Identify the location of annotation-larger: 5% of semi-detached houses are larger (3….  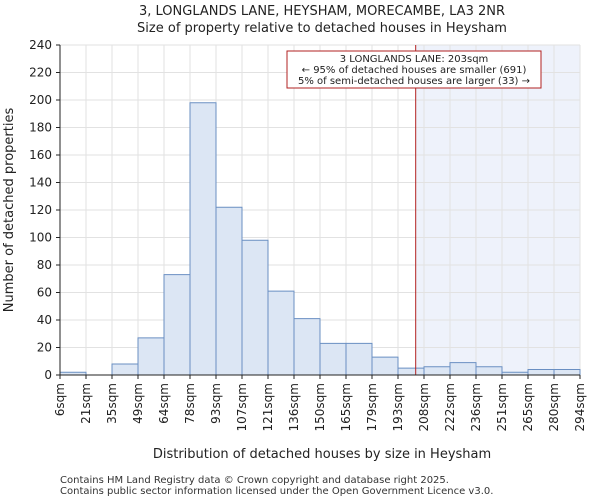
(414, 81).